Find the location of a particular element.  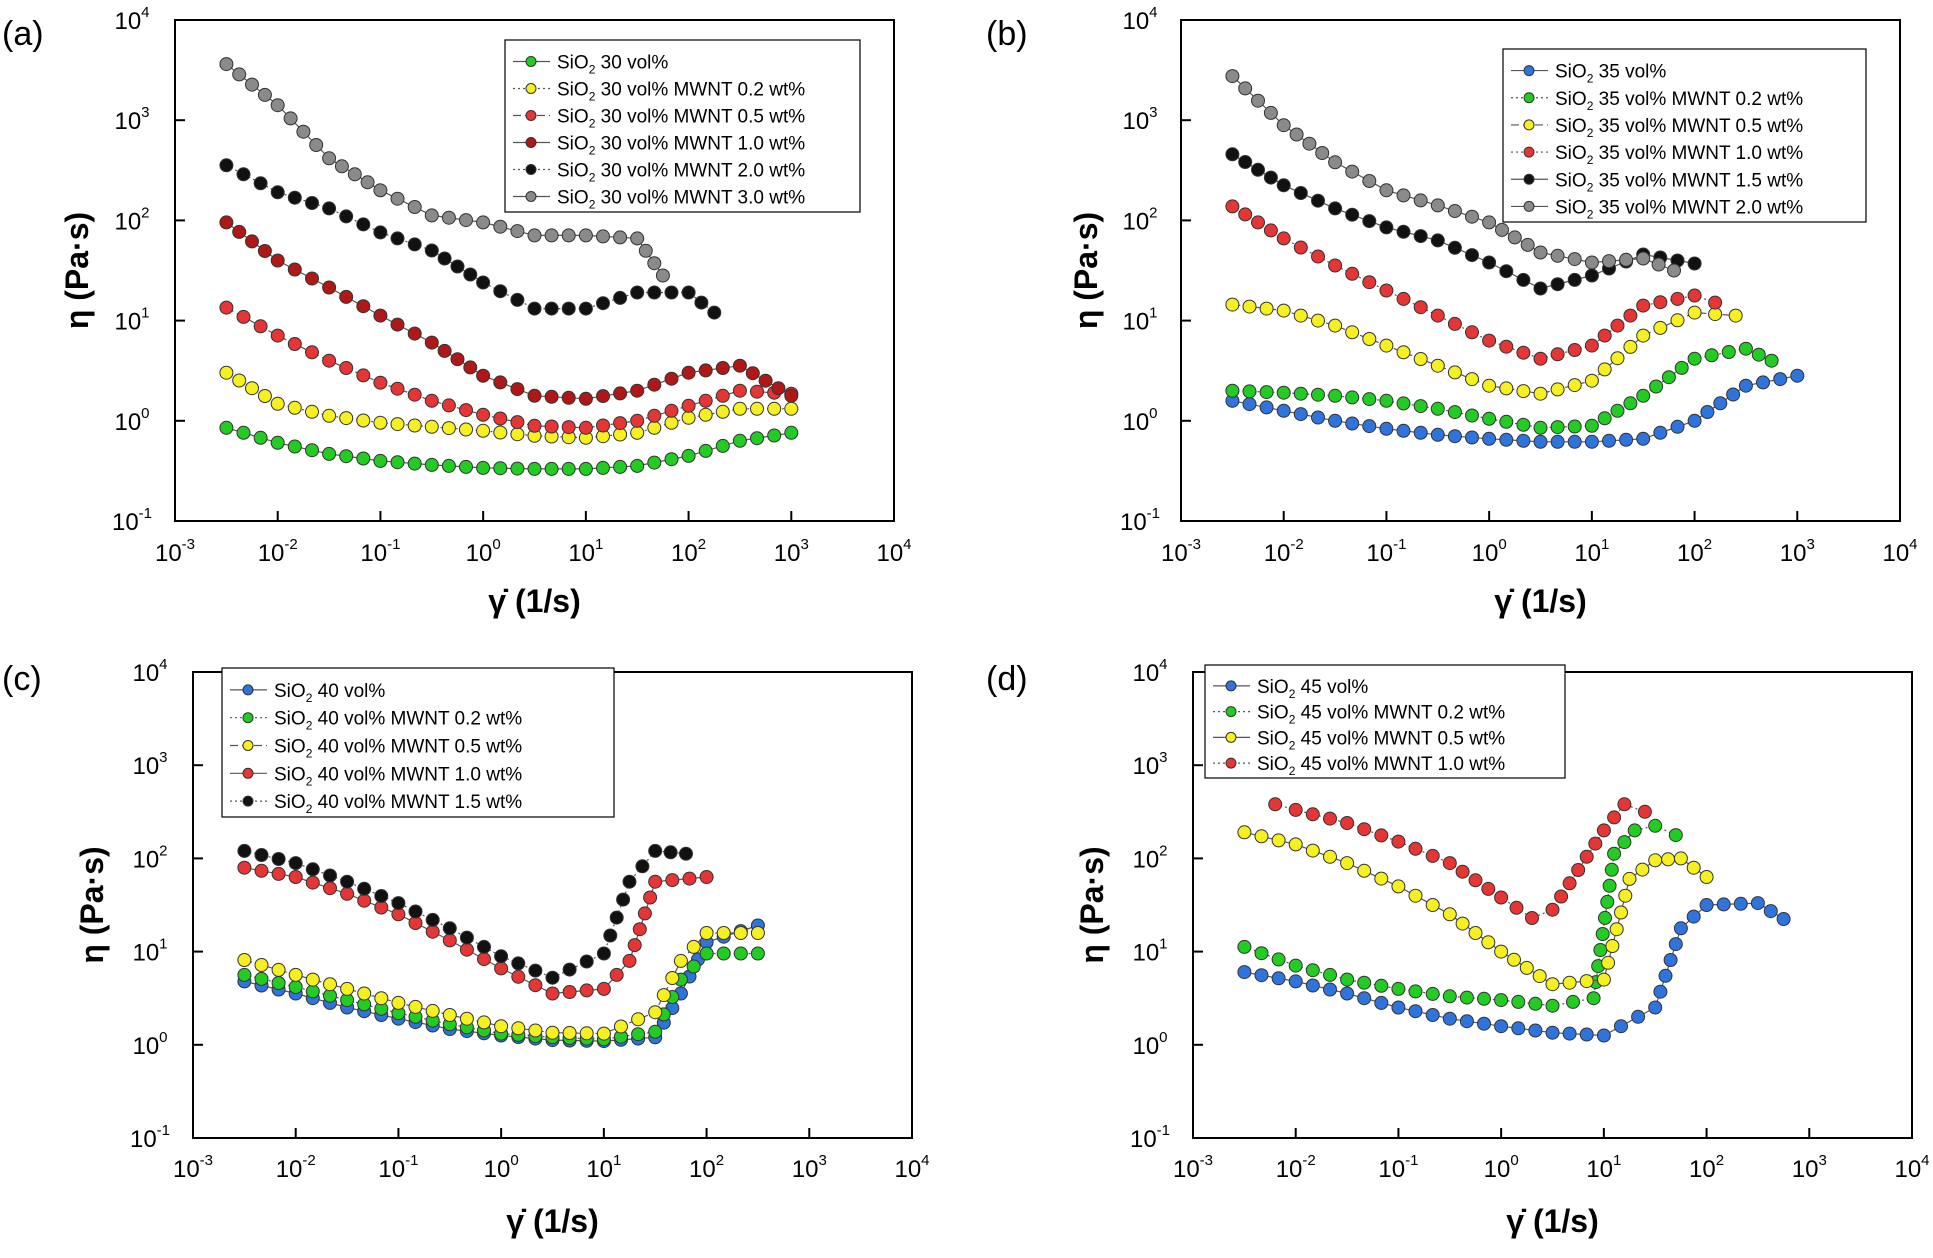

legend-marker is located at coordinates (531, 88).